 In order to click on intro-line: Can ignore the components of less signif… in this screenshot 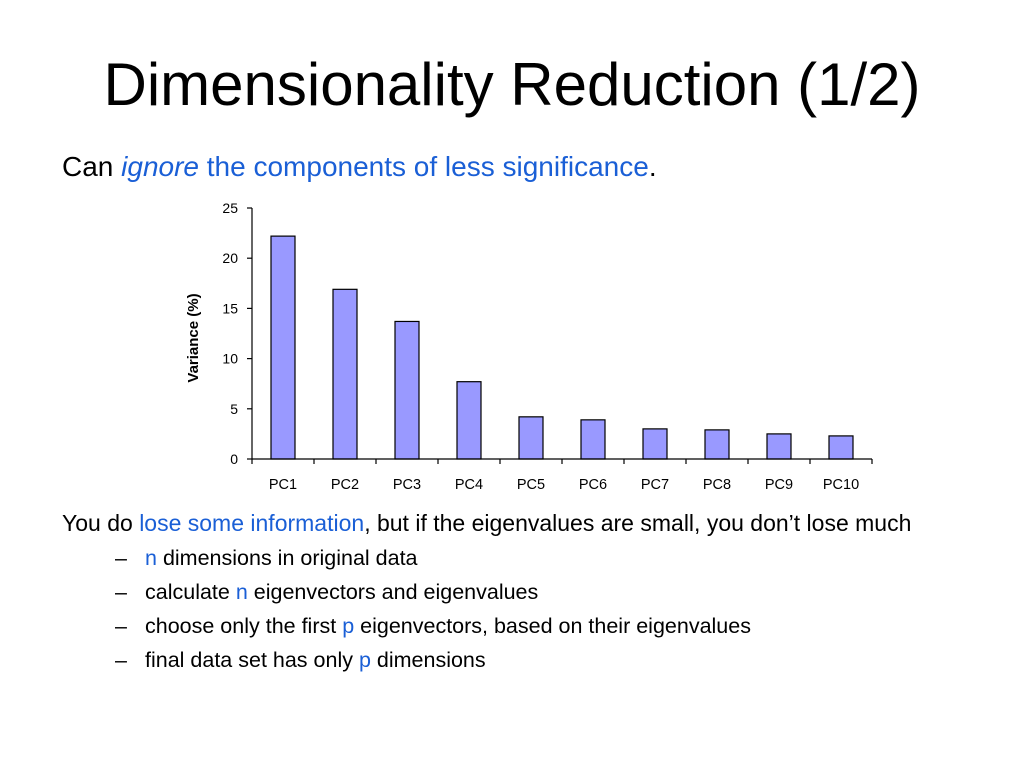, I will do `click(359, 167)`.